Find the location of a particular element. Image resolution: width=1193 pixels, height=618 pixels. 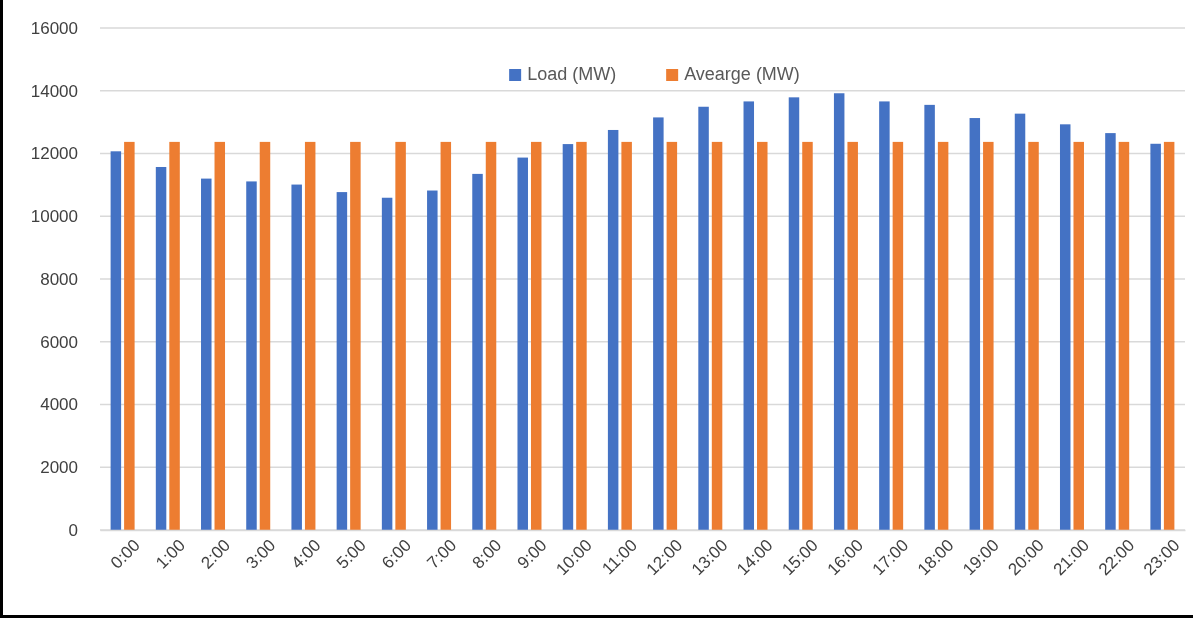

y-tick-label: 16000 is located at coordinates (54, 28).